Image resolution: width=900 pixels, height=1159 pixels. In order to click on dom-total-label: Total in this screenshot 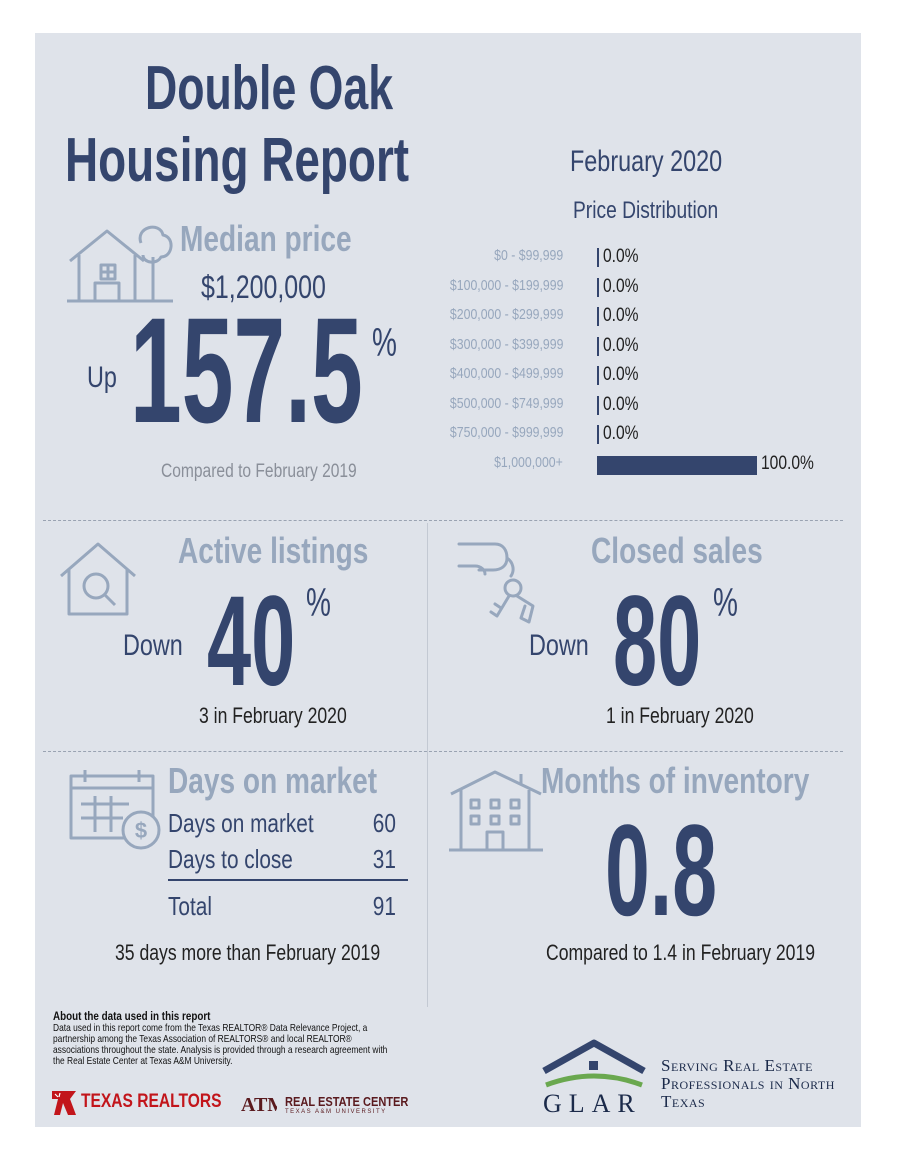, I will do `click(190, 906)`.